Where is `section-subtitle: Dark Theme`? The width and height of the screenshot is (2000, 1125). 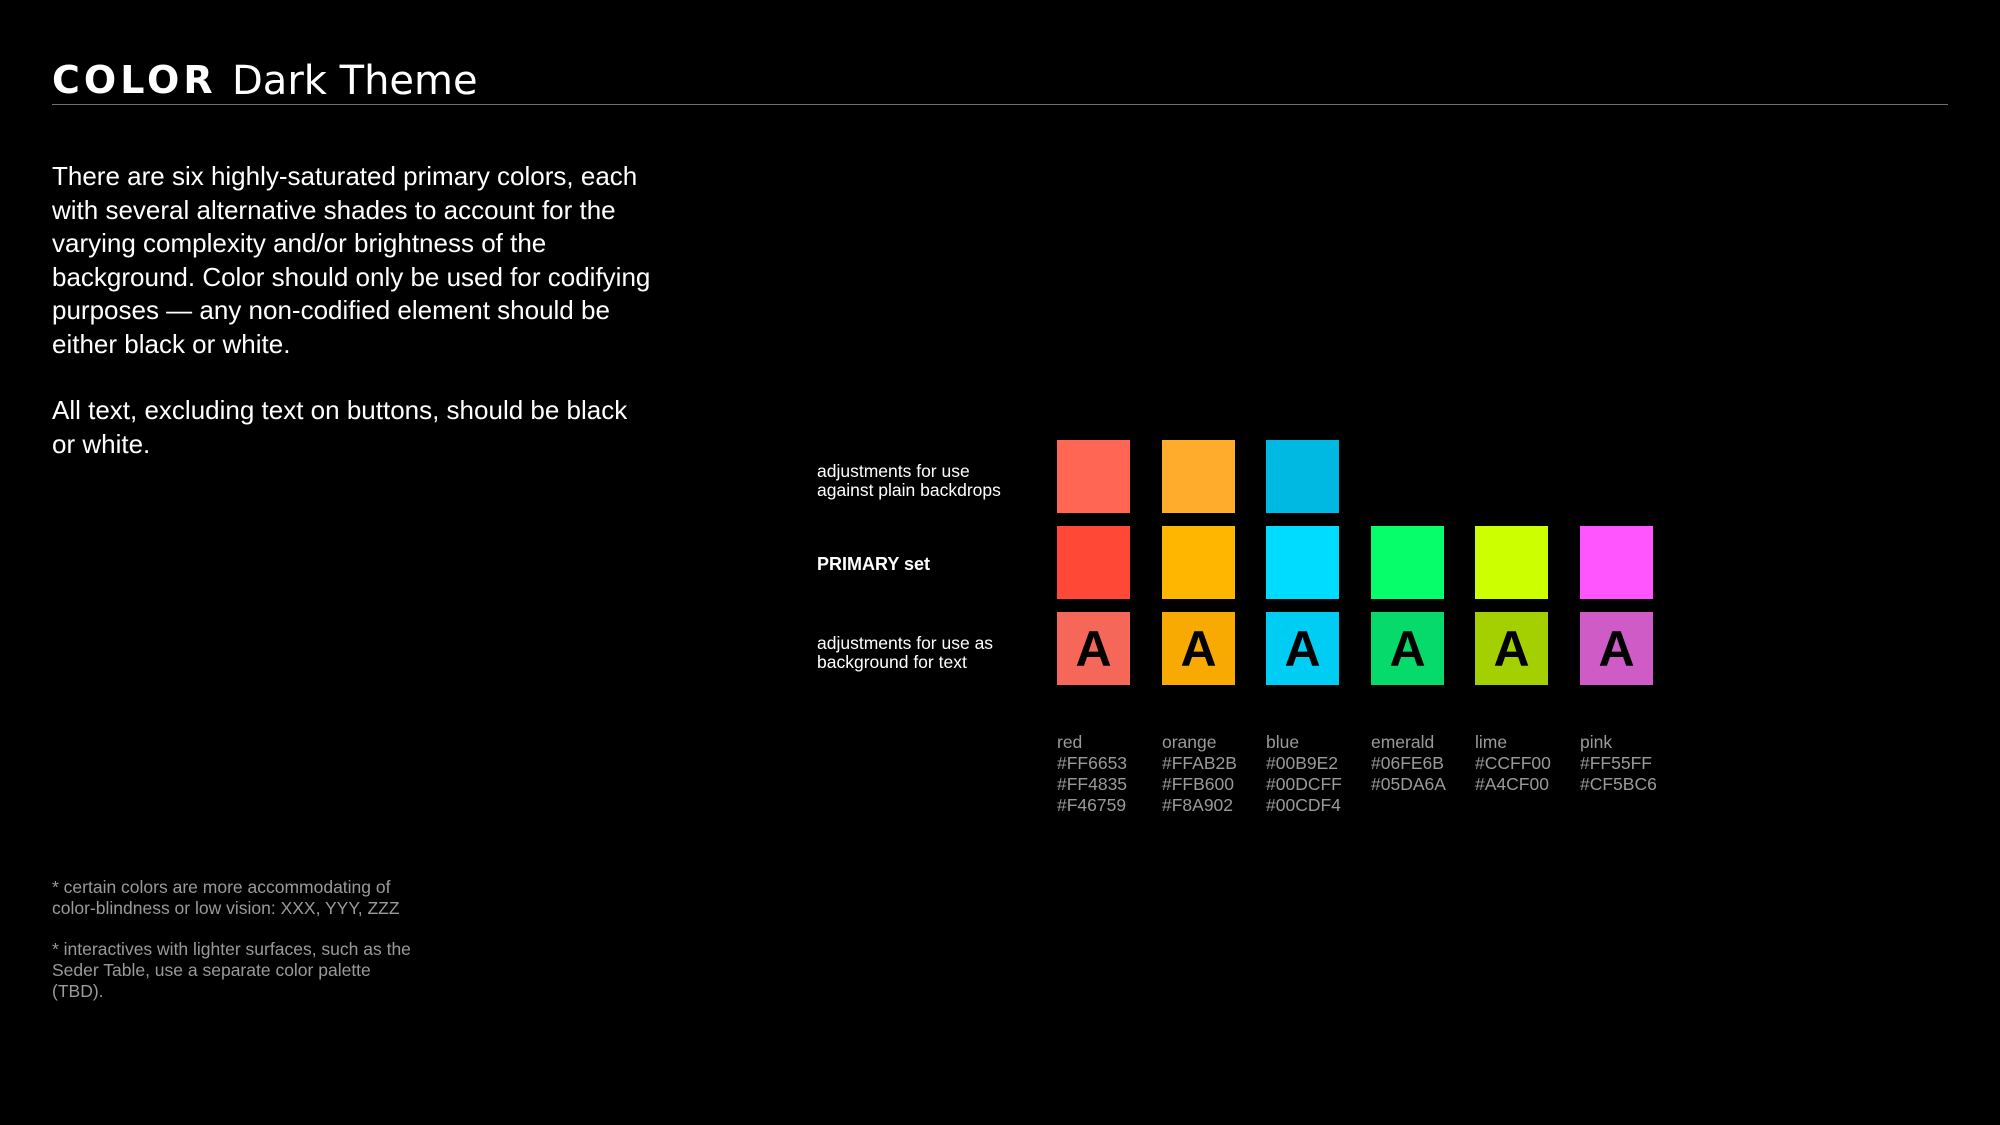 section-subtitle: Dark Theme is located at coordinates (355, 81).